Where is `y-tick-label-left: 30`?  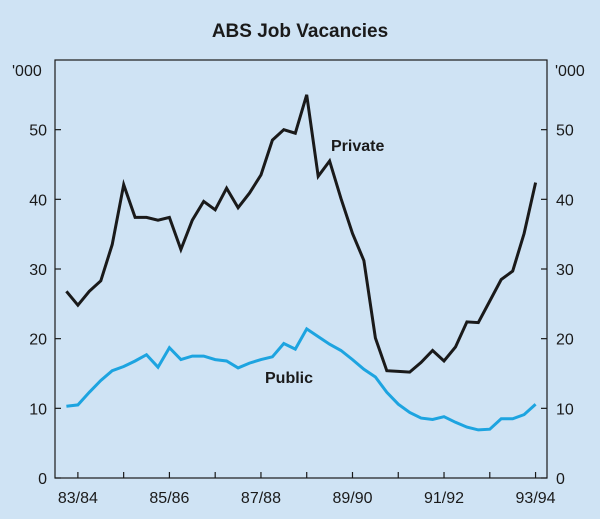
y-tick-label-left: 30 is located at coordinates (38, 270).